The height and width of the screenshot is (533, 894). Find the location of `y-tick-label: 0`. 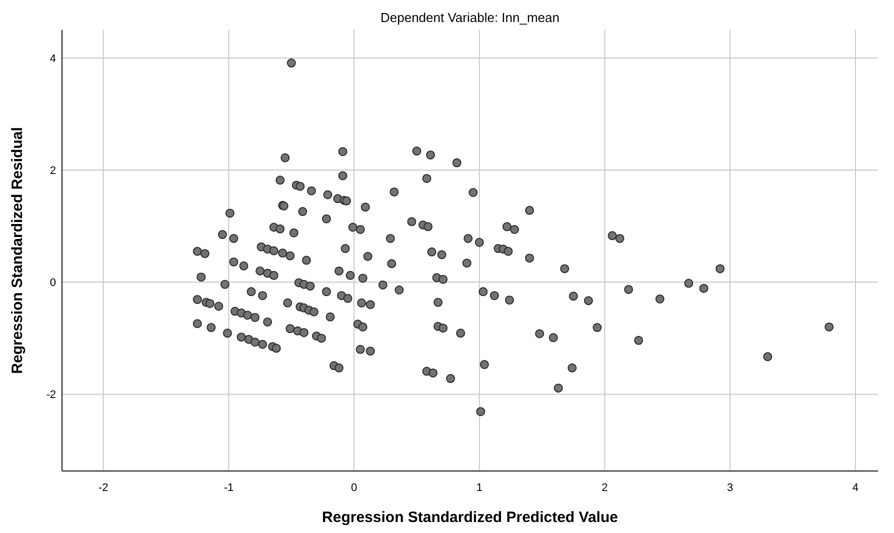

y-tick-label: 0 is located at coordinates (53, 283).